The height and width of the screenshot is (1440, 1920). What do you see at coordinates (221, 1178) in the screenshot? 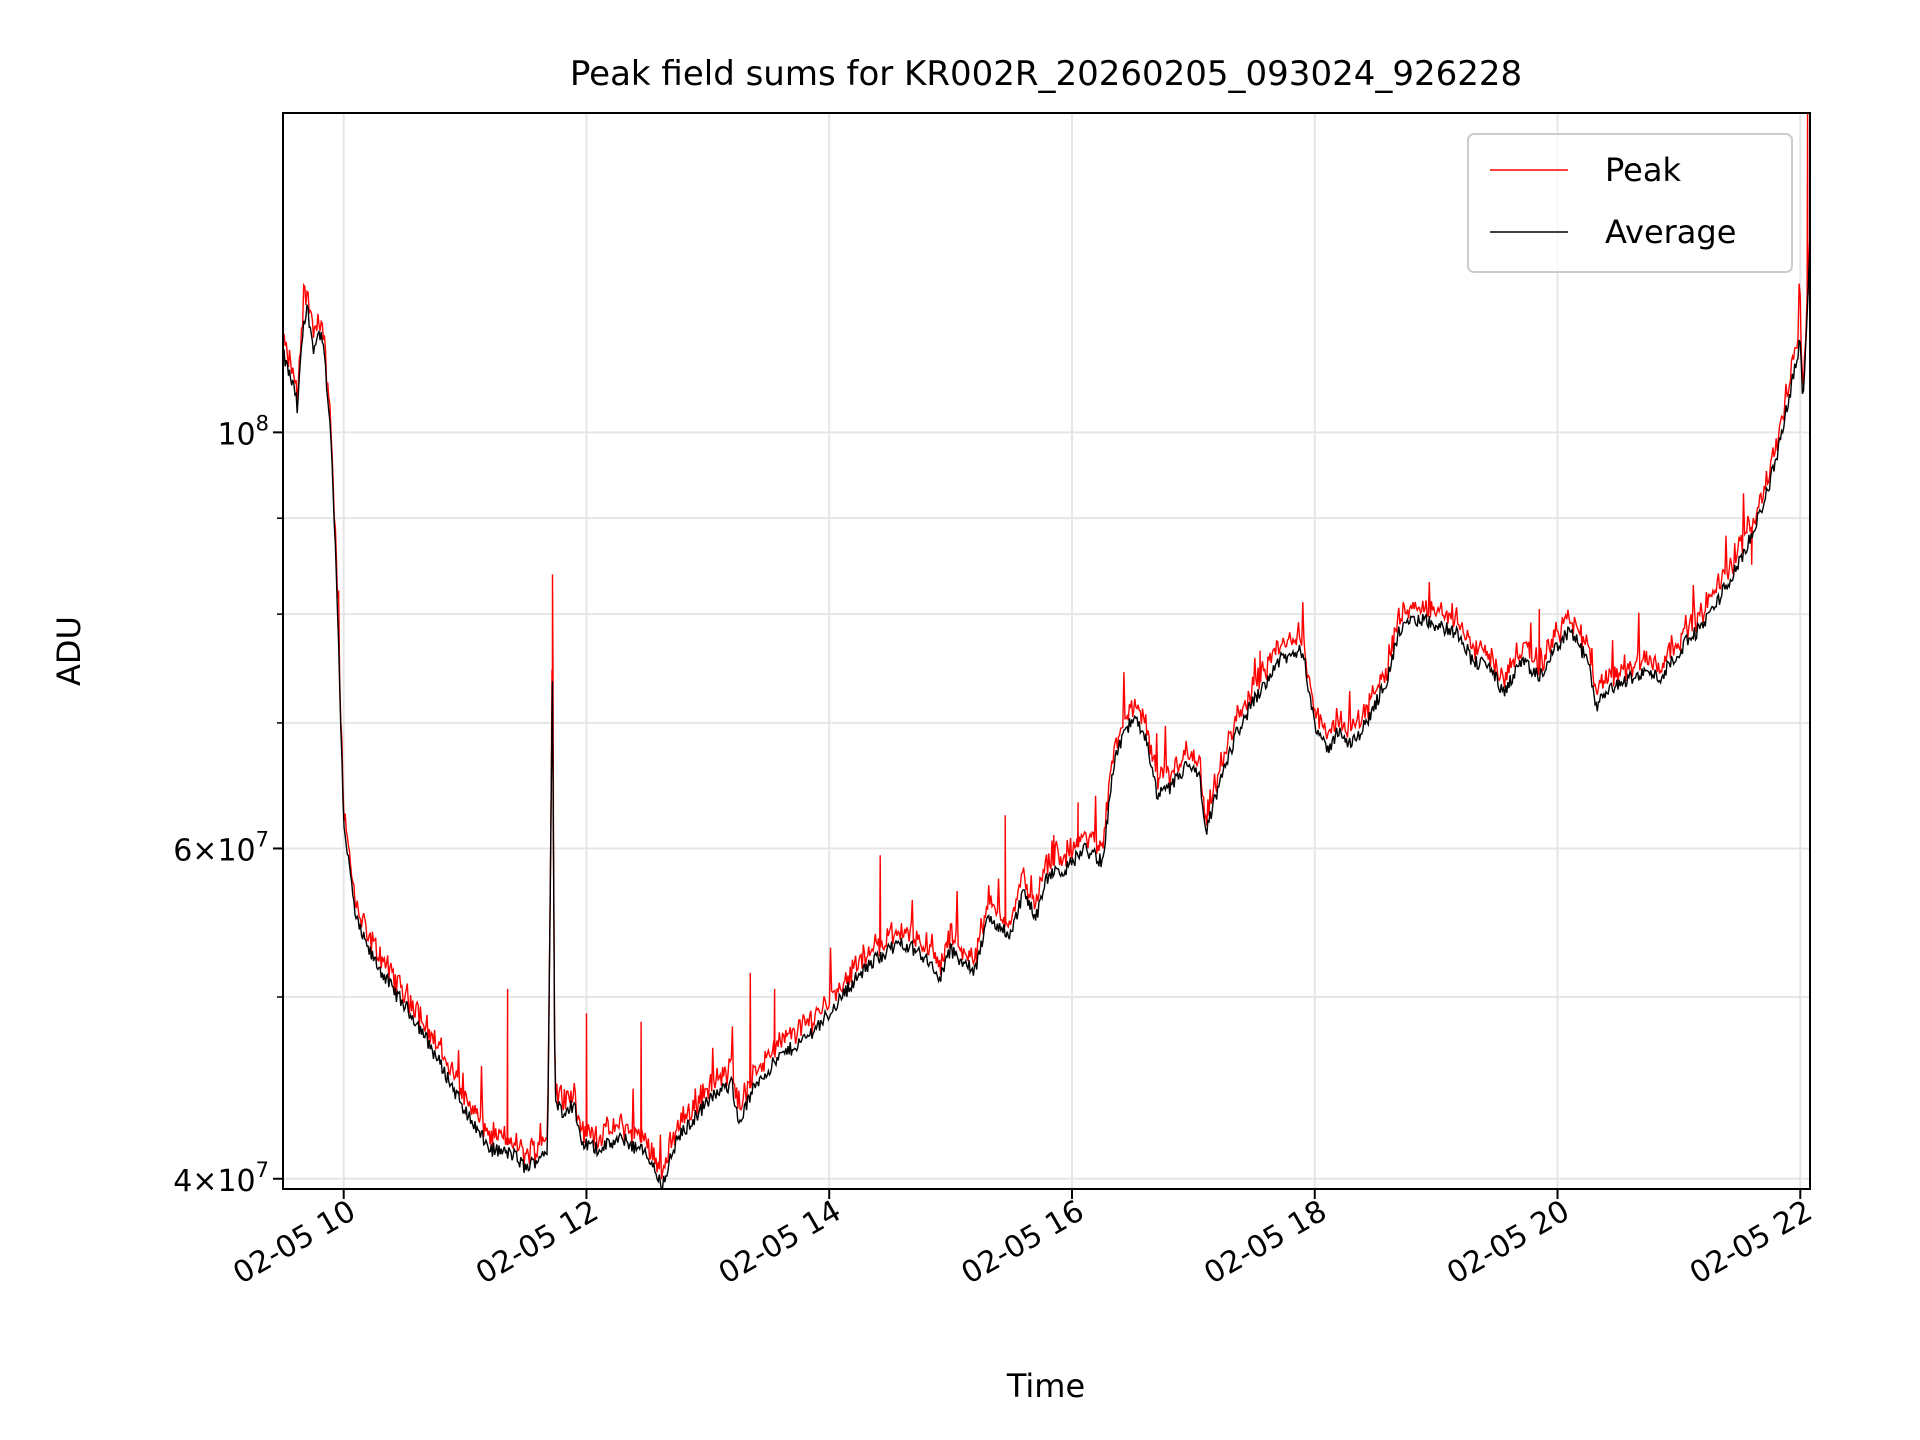
I see `y-tick-label: 4×107` at bounding box center [221, 1178].